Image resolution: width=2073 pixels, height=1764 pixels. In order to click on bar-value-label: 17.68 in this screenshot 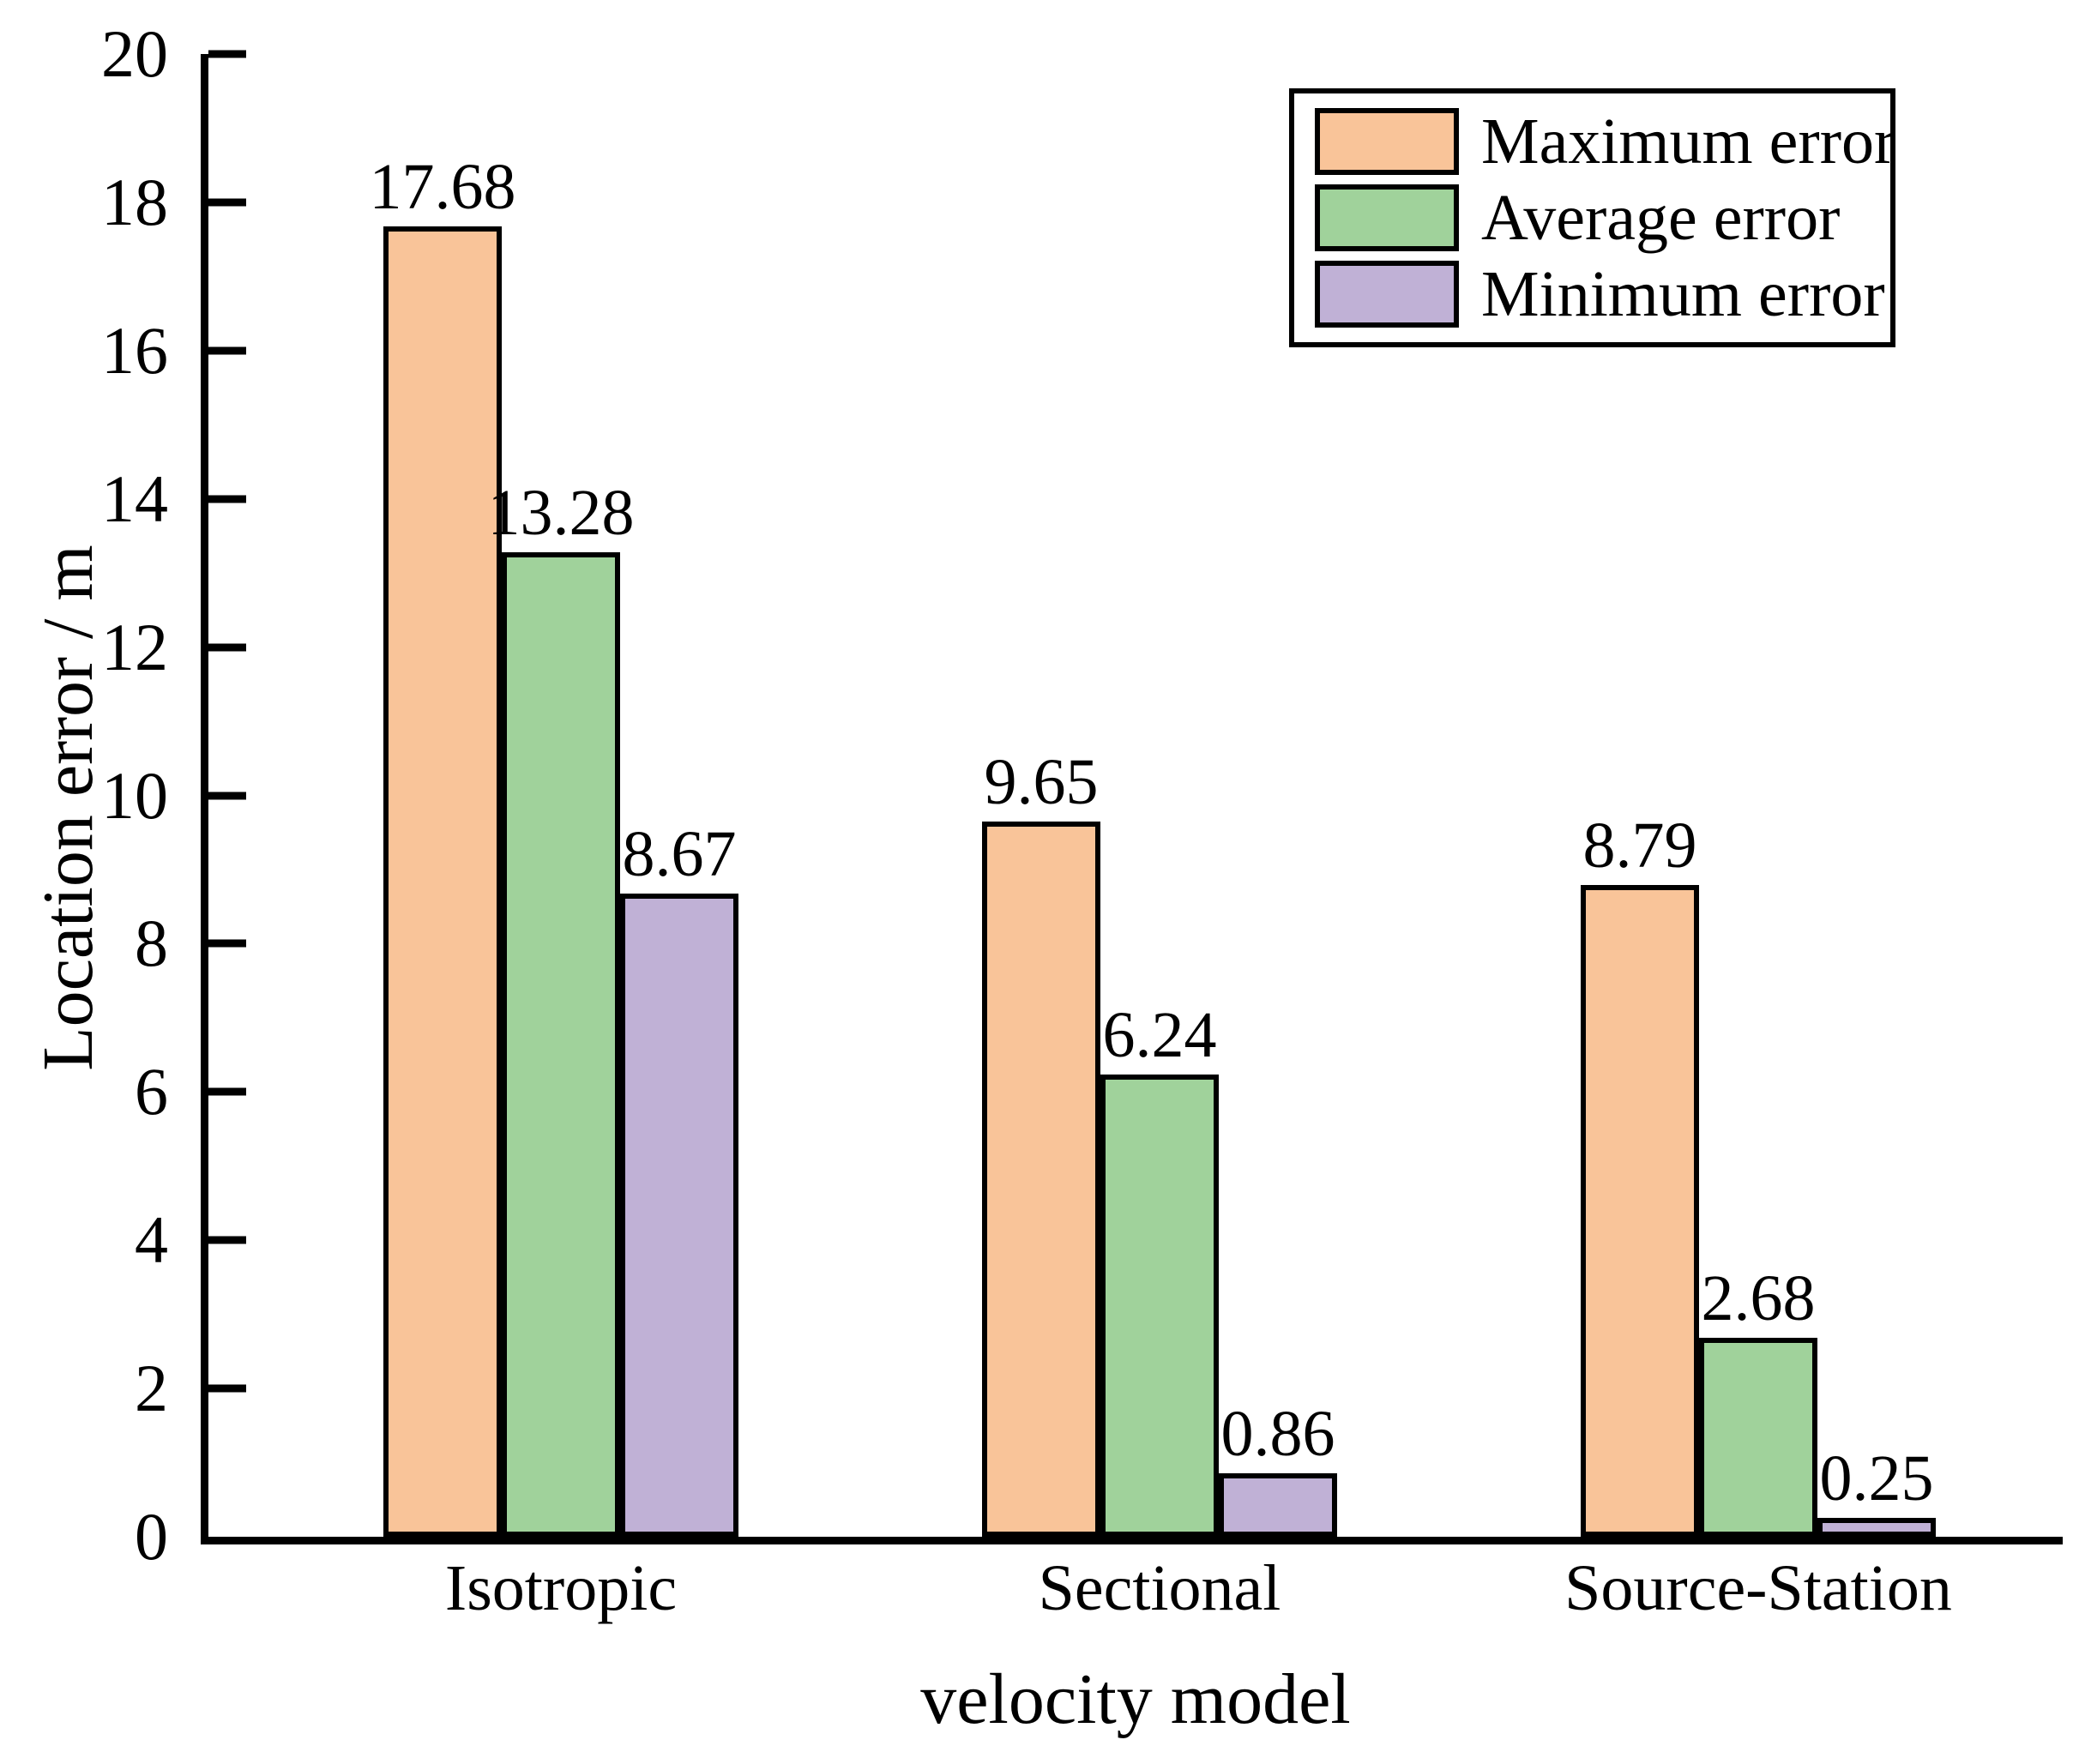, I will do `click(442, 186)`.